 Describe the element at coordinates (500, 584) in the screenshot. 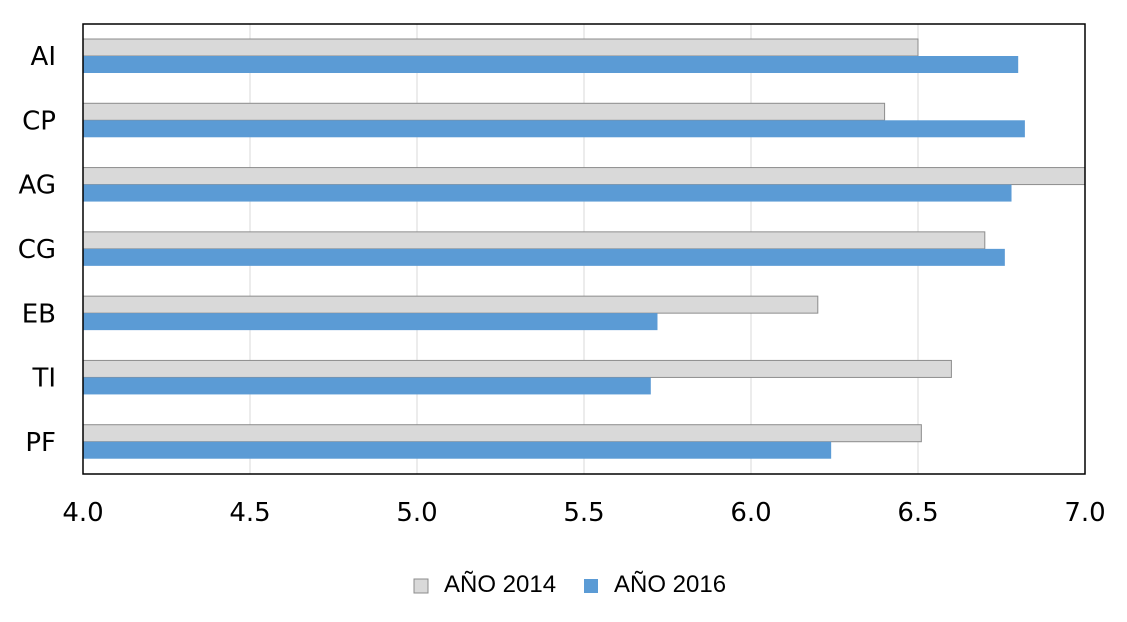

I see `legend-label-2014: AÑO 2014` at that location.